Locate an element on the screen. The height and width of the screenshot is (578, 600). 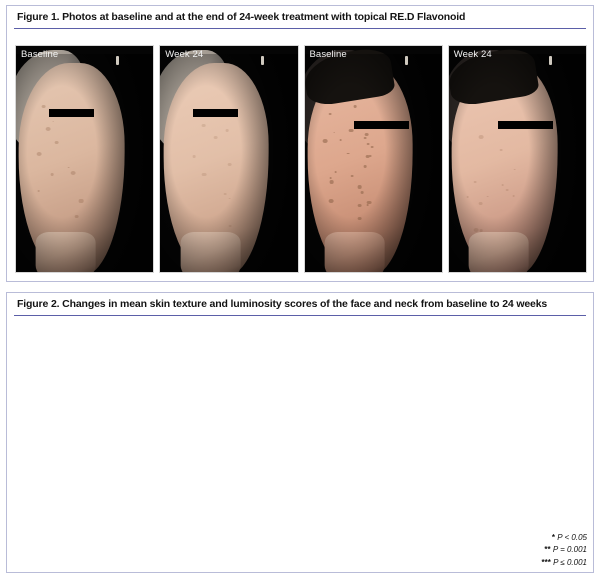
photo-panel-1: Baseline is located at coordinates (85, 159).